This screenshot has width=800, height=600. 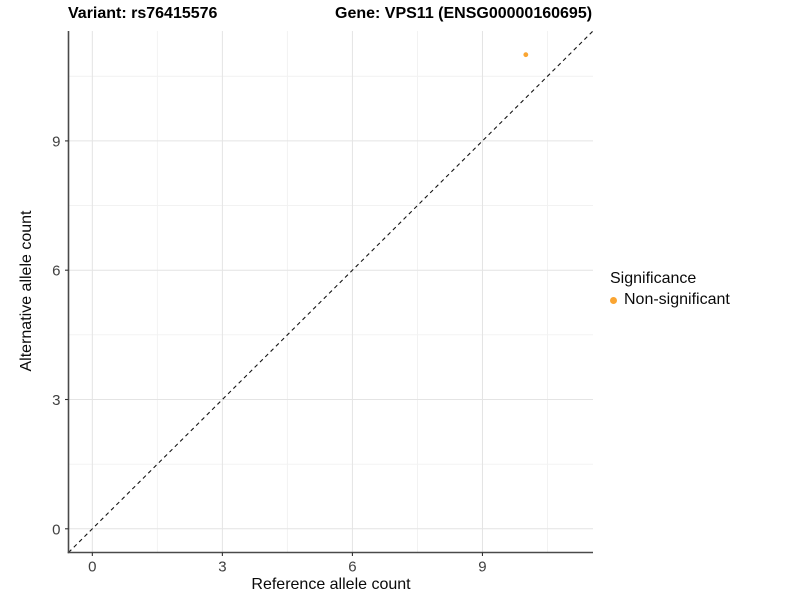 I want to click on y-tick-label: 3, so click(x=56, y=400).